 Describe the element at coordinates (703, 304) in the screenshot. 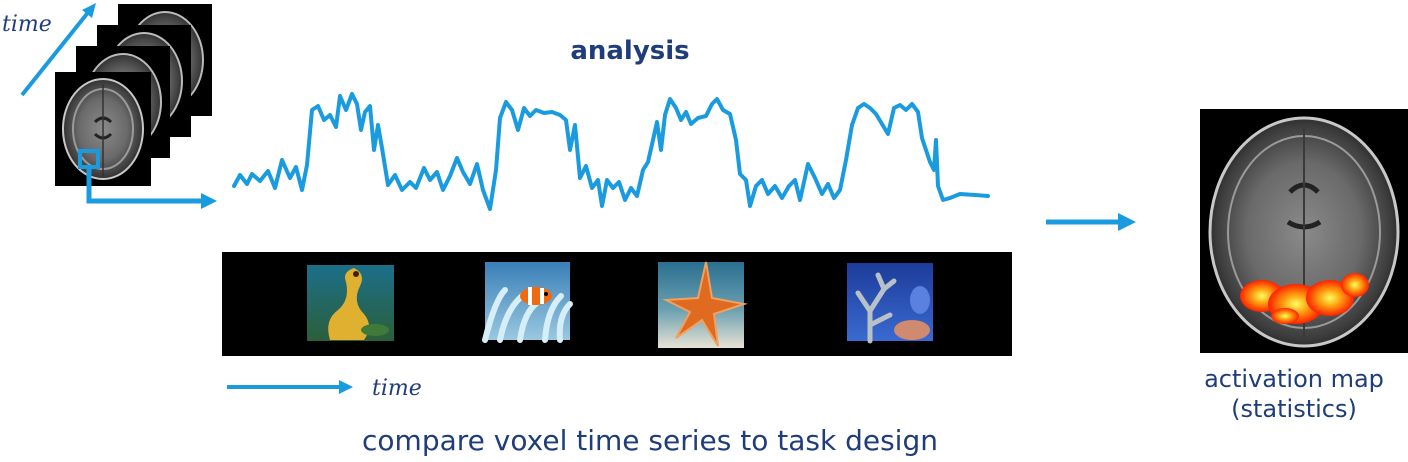

I see `stimulus-starfish` at that location.